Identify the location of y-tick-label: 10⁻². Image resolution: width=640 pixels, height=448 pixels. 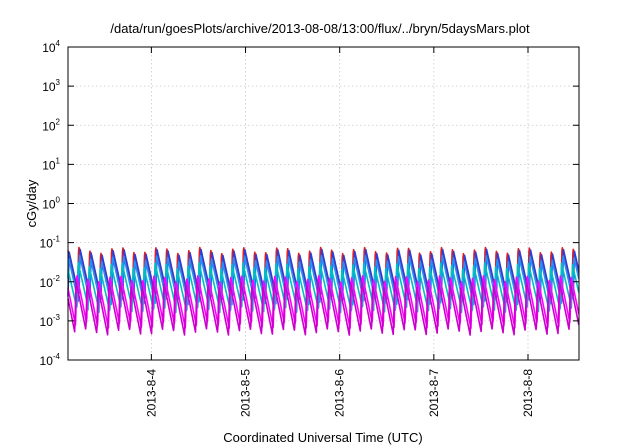
(50, 282).